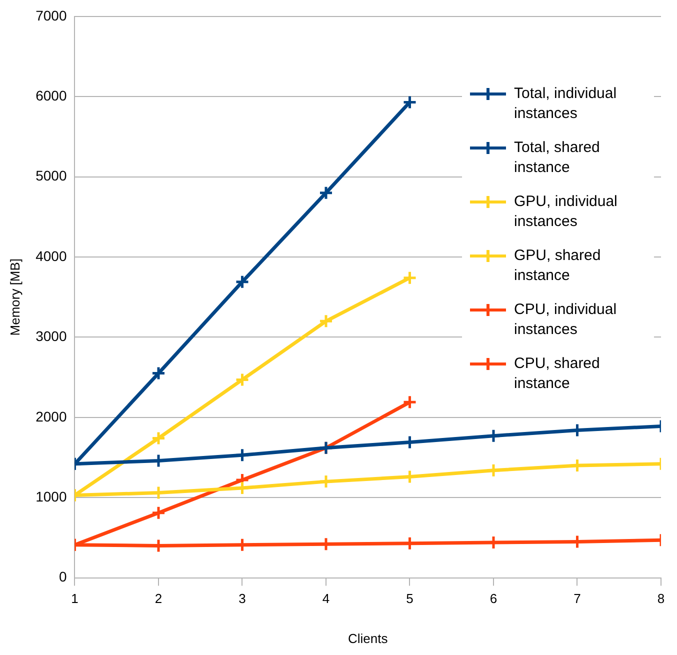 This screenshot has height=655, width=677. What do you see at coordinates (14, 297) in the screenshot?
I see `y-axis-title: Memory [MB]` at bounding box center [14, 297].